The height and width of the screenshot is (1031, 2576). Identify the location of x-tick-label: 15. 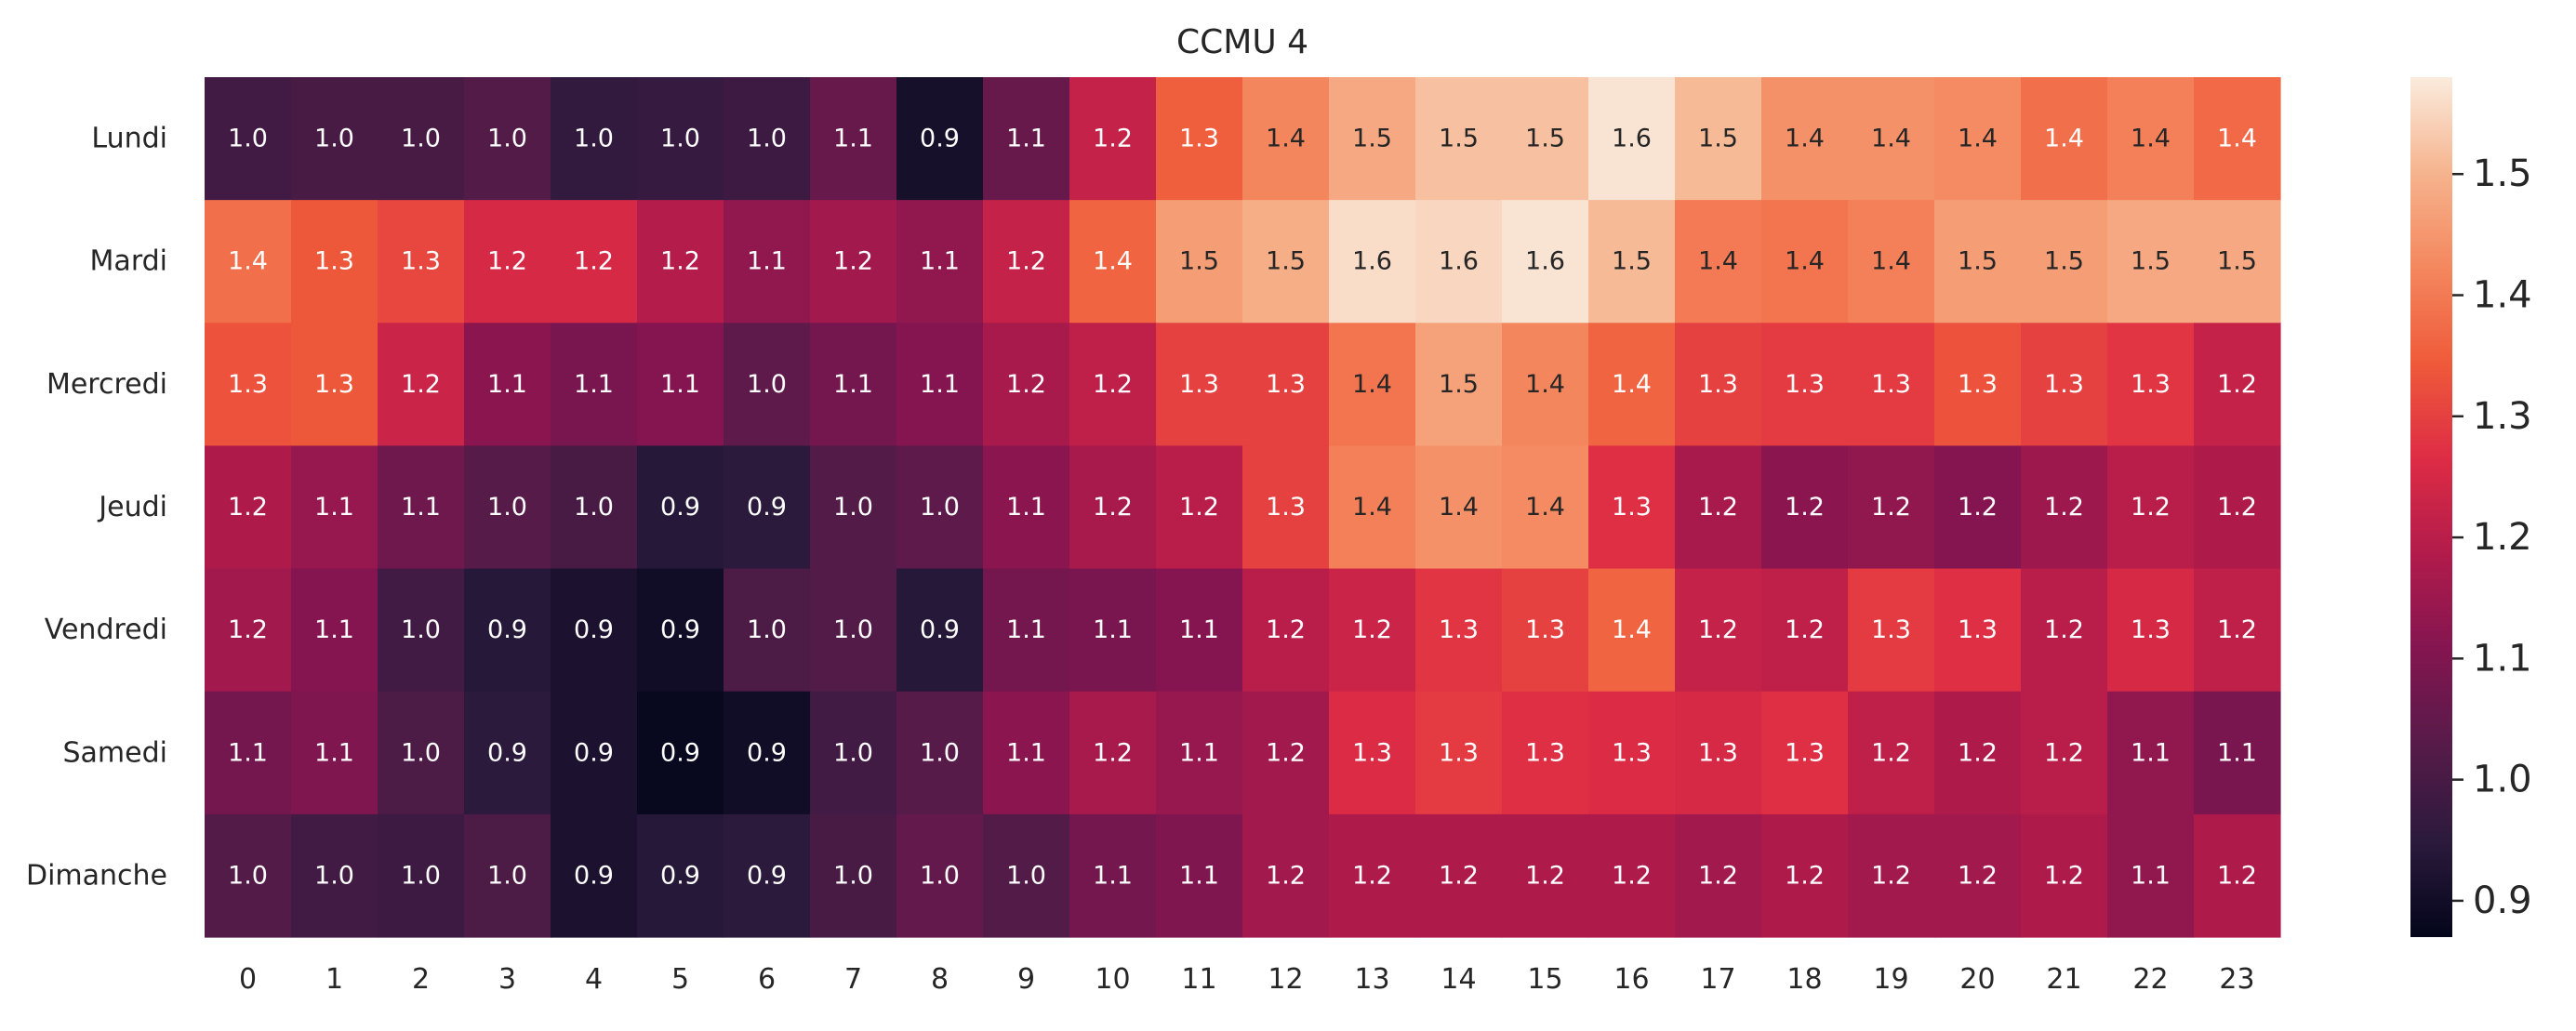
(1544, 980).